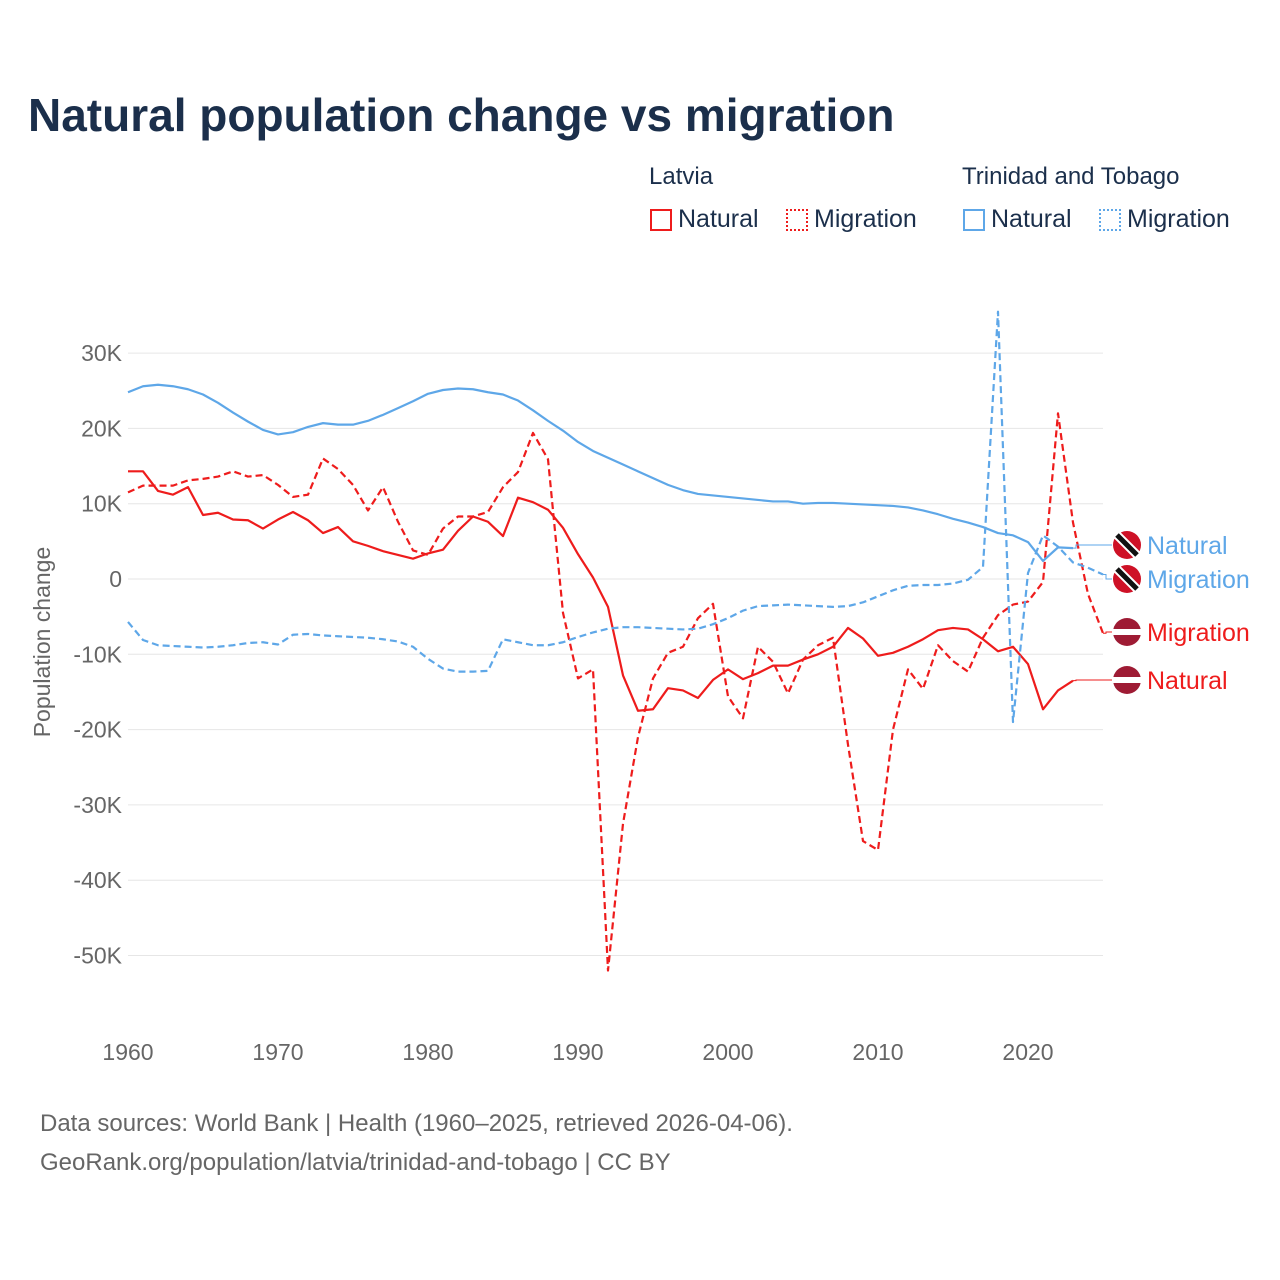 The image size is (1280, 1280). I want to click on legend-trinidad-migration: Migration, so click(1164, 219).